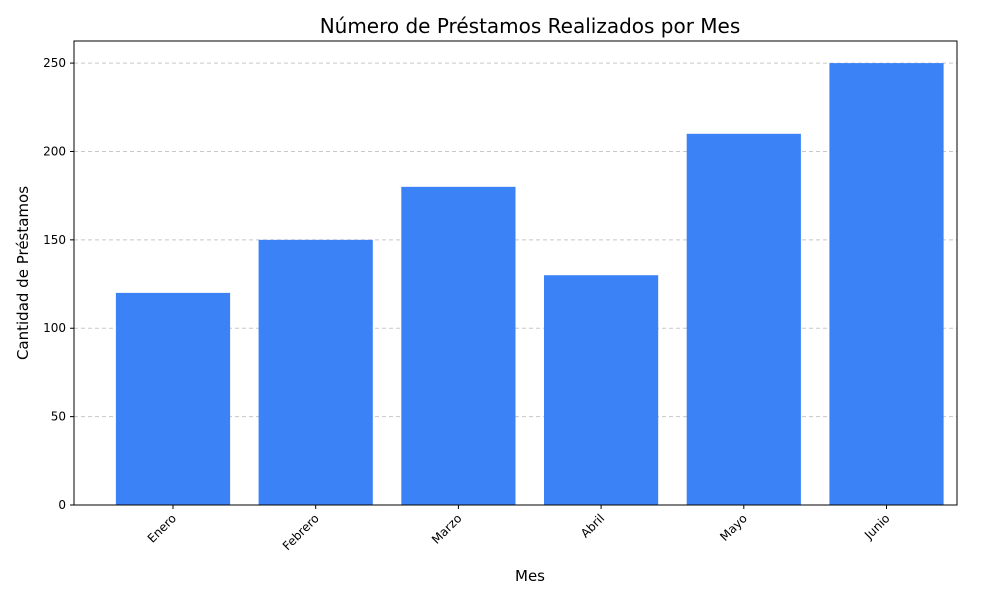 The height and width of the screenshot is (604, 1000). Describe the element at coordinates (54, 63) in the screenshot. I see `y-tick-label: 250` at that location.